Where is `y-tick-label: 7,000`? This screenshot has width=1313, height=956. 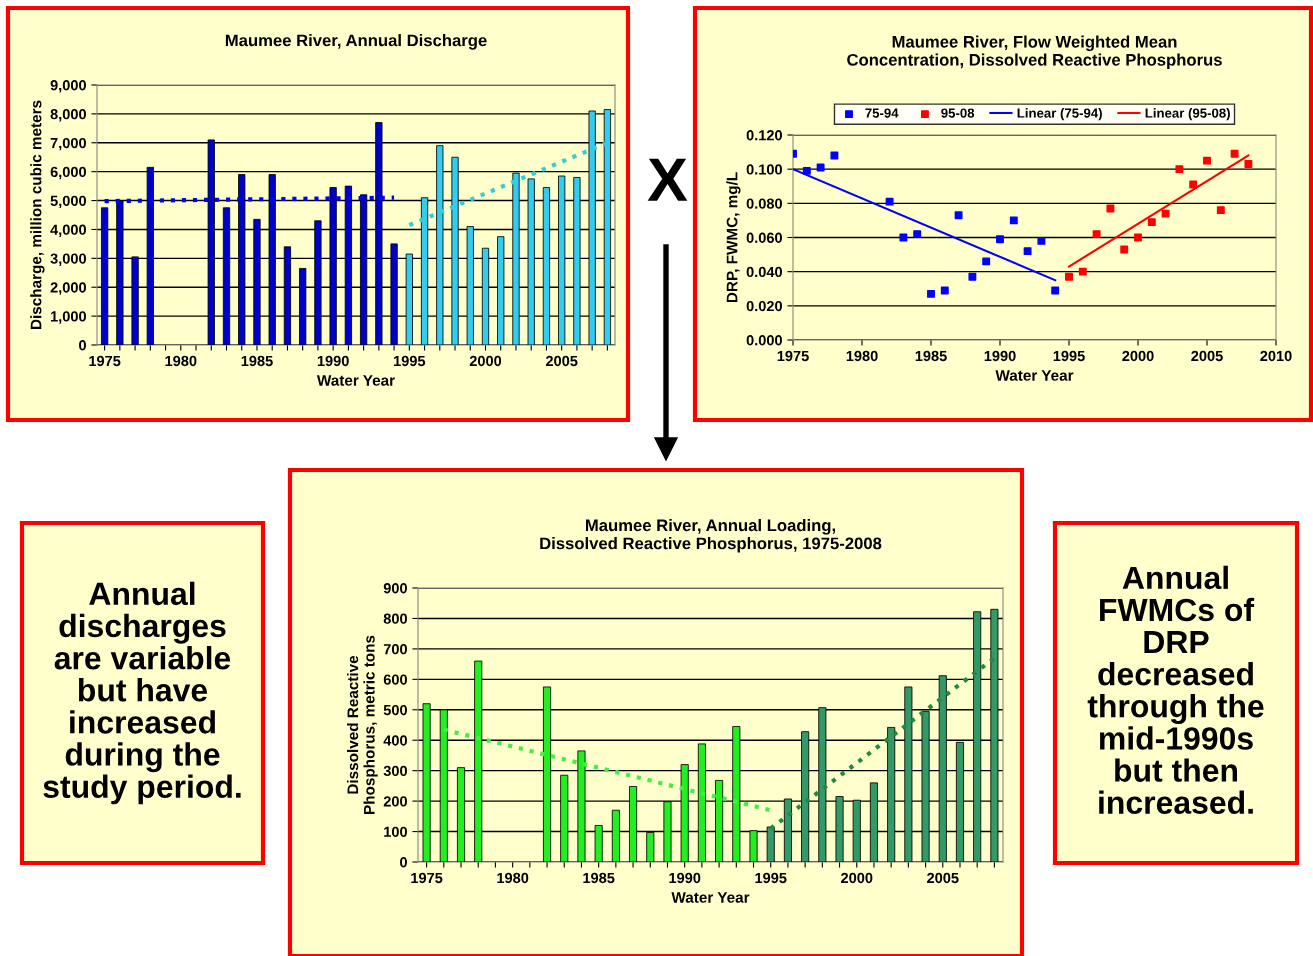
y-tick-label: 7,000 is located at coordinates (68, 144).